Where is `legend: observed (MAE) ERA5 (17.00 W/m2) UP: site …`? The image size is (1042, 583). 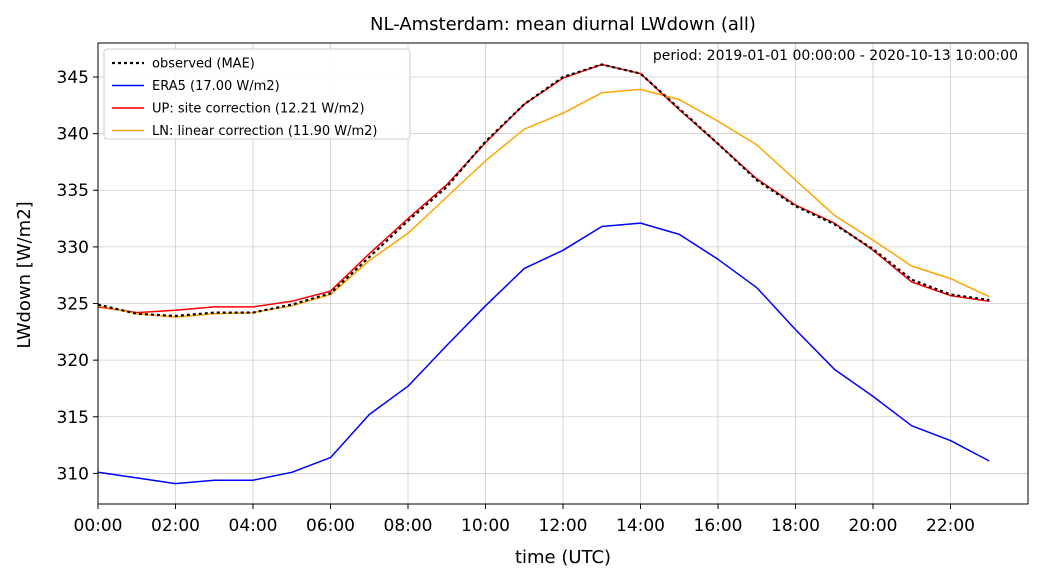
legend: observed (MAE) ERA5 (17.00 W/m2) UP: site … is located at coordinates (257, 94).